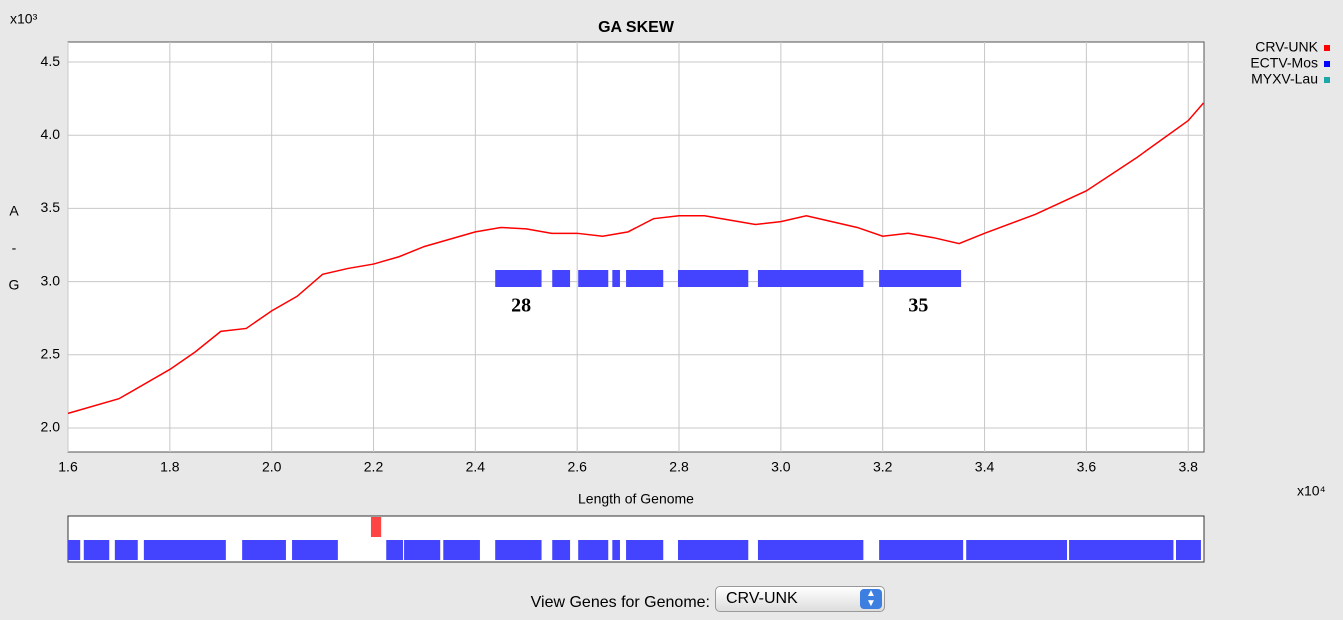 The height and width of the screenshot is (620, 1343). What do you see at coordinates (636, 499) in the screenshot?
I see `x-axis-label: Length of Genome` at bounding box center [636, 499].